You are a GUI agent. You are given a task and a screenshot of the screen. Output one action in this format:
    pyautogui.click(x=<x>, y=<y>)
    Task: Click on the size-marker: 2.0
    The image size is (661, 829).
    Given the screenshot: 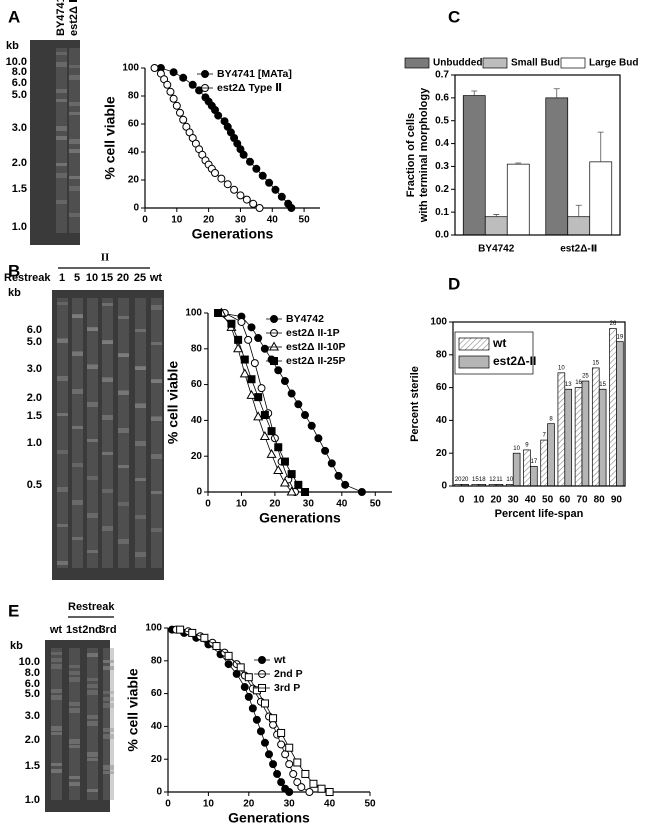 What is the action you would take?
    pyautogui.click(x=19, y=163)
    